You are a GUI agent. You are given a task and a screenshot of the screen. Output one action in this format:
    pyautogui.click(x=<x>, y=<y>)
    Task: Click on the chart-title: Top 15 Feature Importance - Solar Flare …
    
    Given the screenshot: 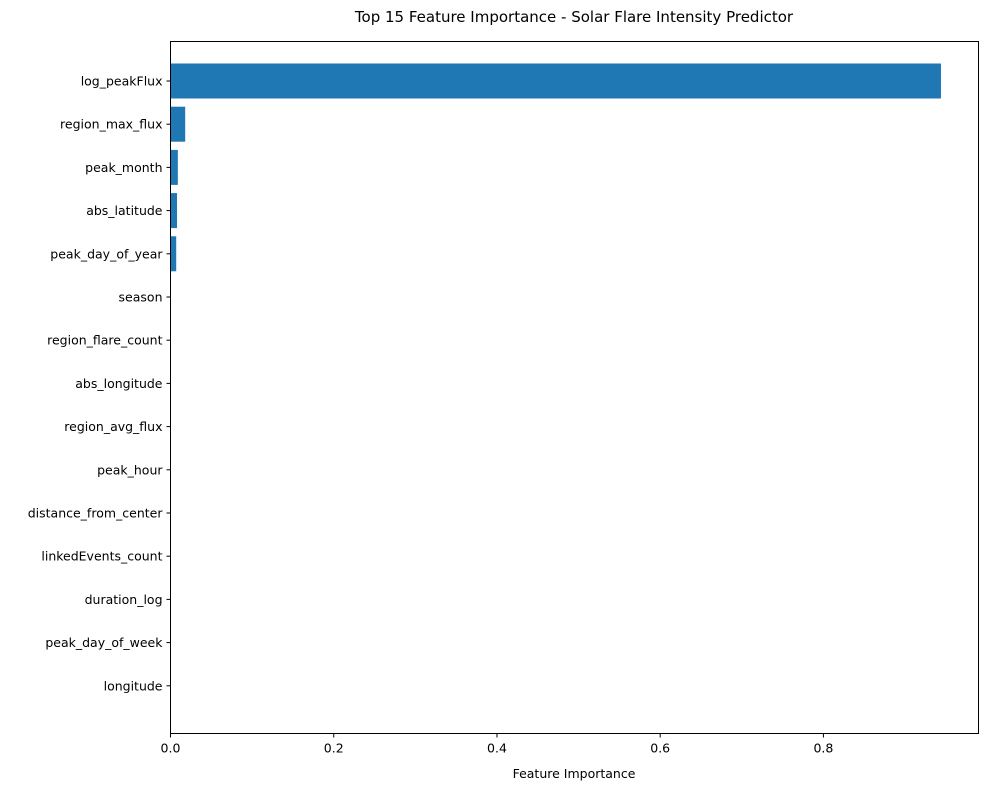 What is the action you would take?
    pyautogui.click(x=574, y=17)
    